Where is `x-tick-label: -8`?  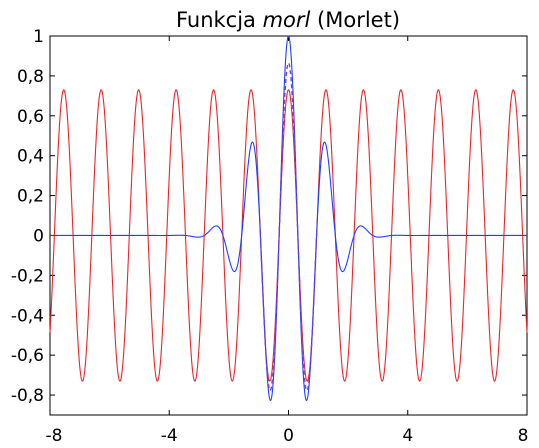
x-tick-label: -8 is located at coordinates (54, 436).